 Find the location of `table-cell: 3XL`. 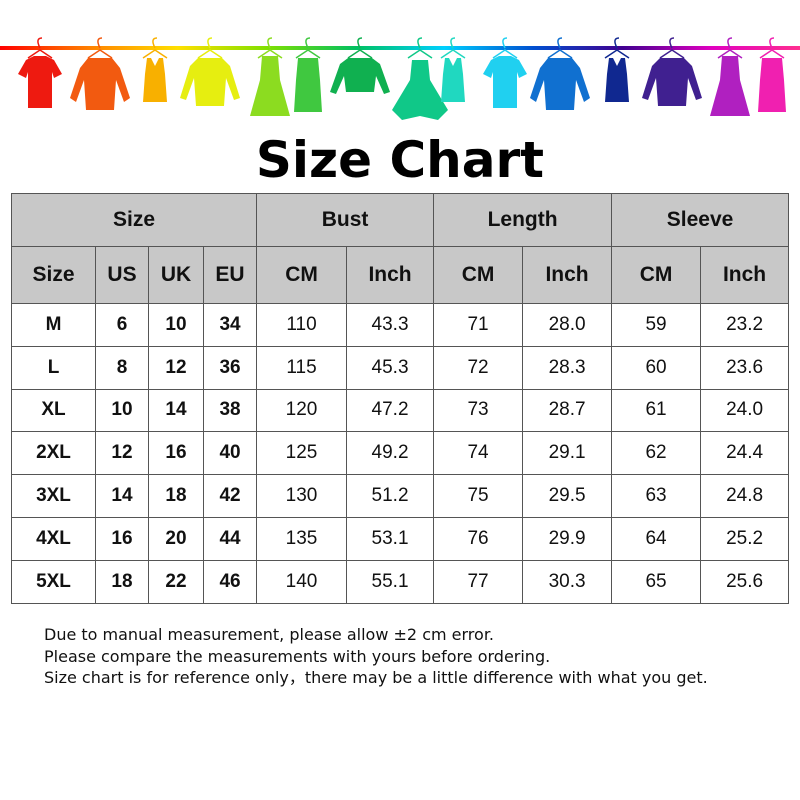

table-cell: 3XL is located at coordinates (53, 496).